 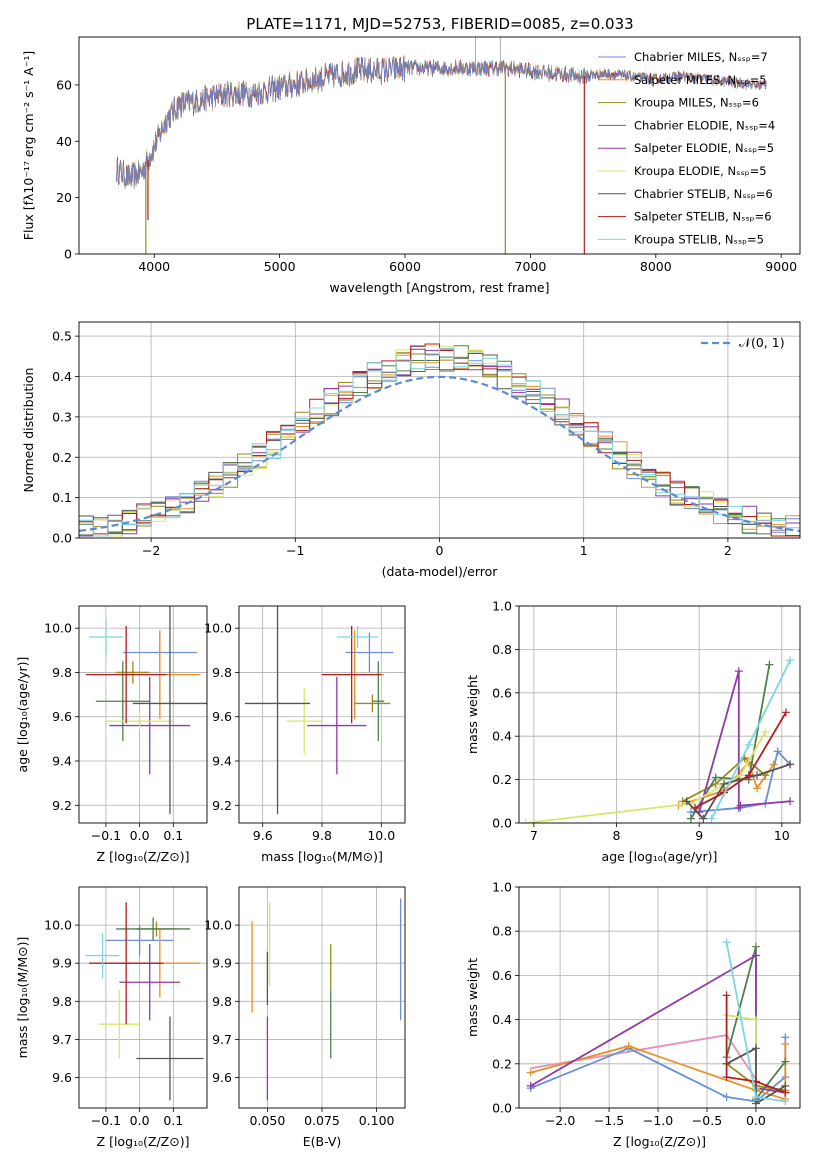 What do you see at coordinates (62, 416) in the screenshot?
I see `y-tick-label: 0.3` at bounding box center [62, 416].